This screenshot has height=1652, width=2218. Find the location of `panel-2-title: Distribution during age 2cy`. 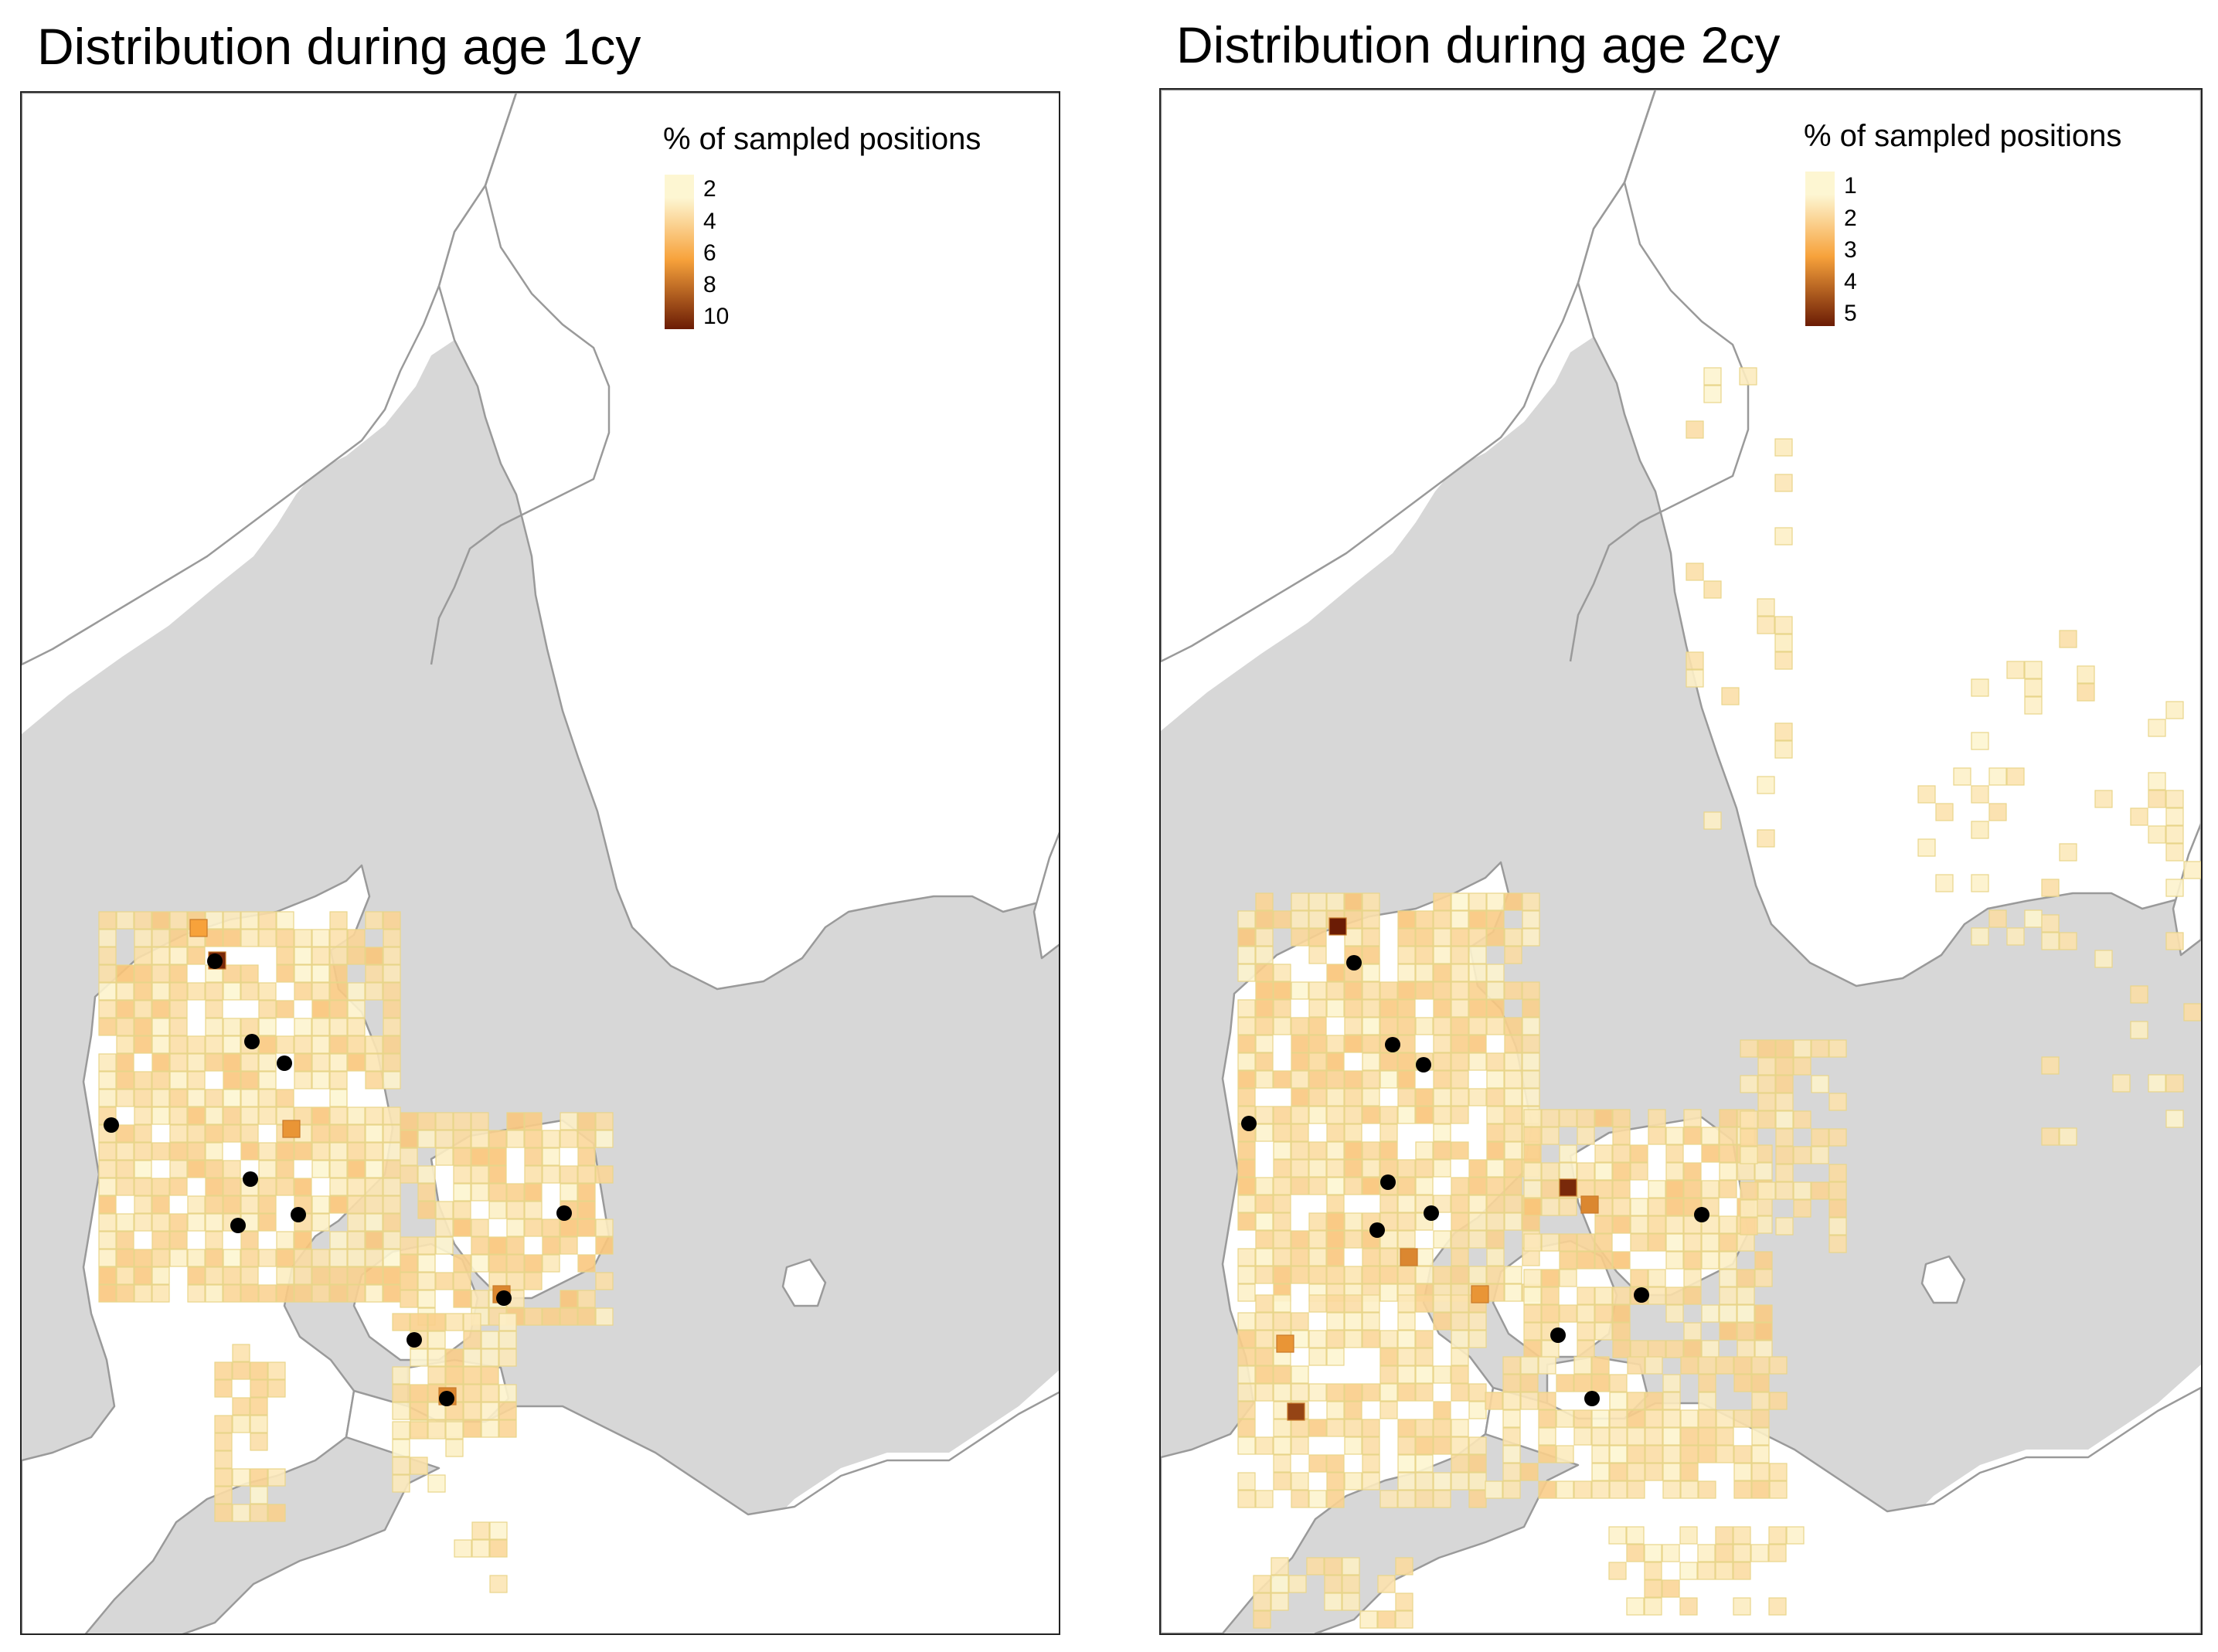

panel-2-title: Distribution during age 2cy is located at coordinates (1478, 45).